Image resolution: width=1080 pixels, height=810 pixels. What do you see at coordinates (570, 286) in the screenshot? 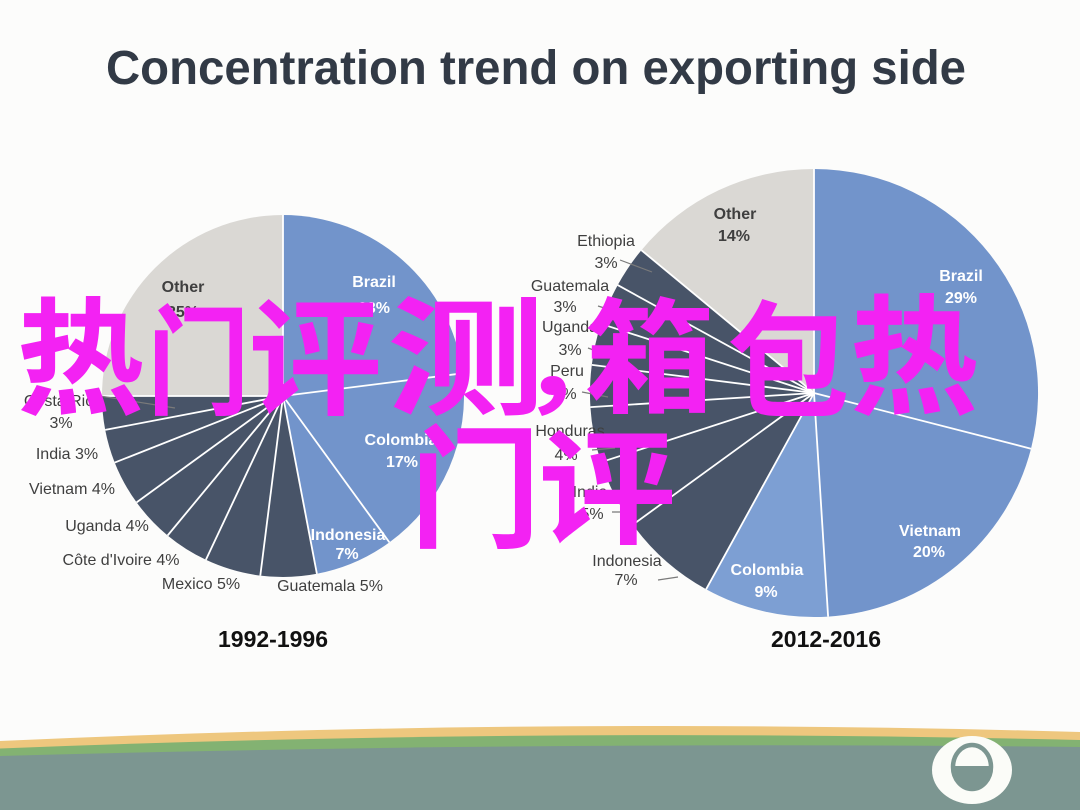
I see `svg-text: Guatemala` at bounding box center [570, 286].